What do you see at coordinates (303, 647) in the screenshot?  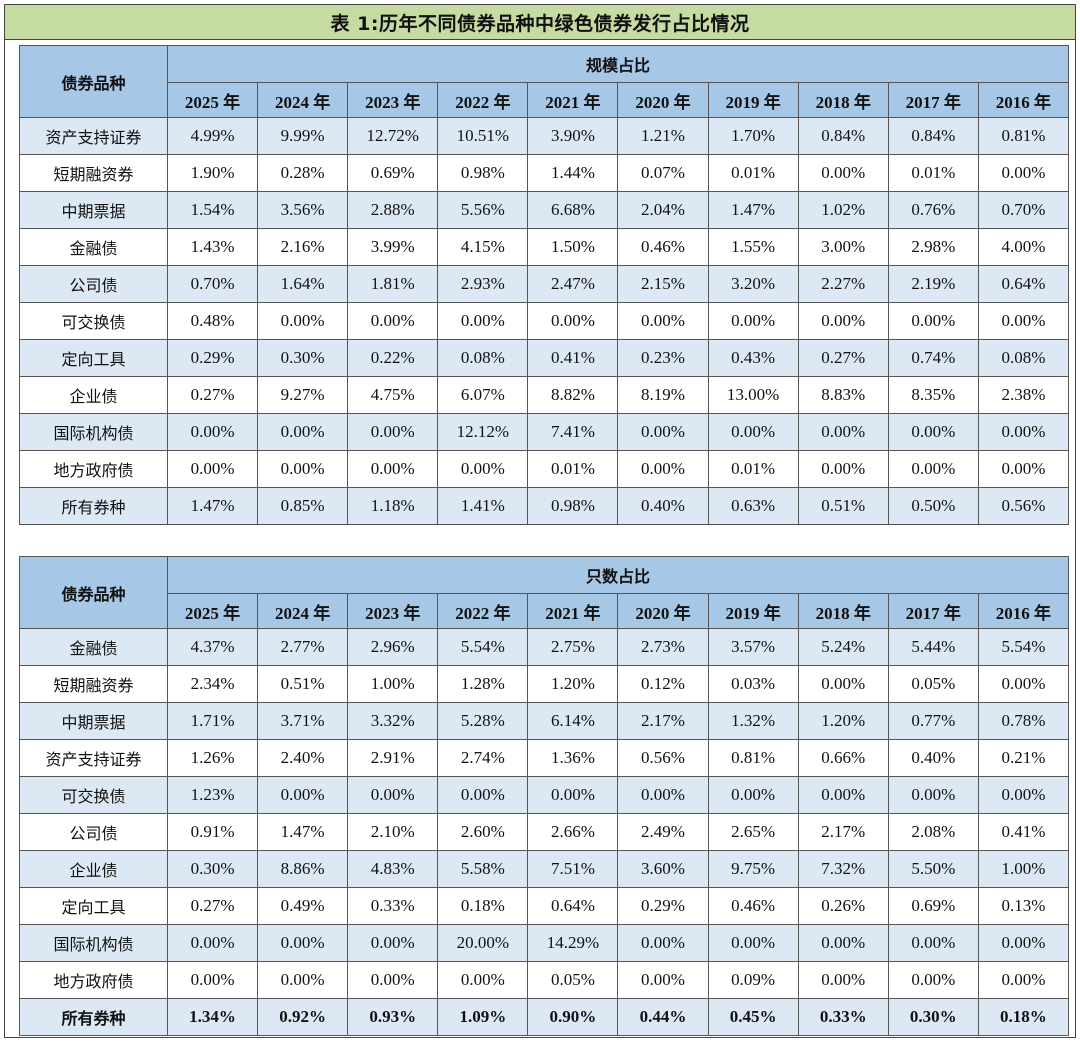 I see `ratio-cell: 2.77%` at bounding box center [303, 647].